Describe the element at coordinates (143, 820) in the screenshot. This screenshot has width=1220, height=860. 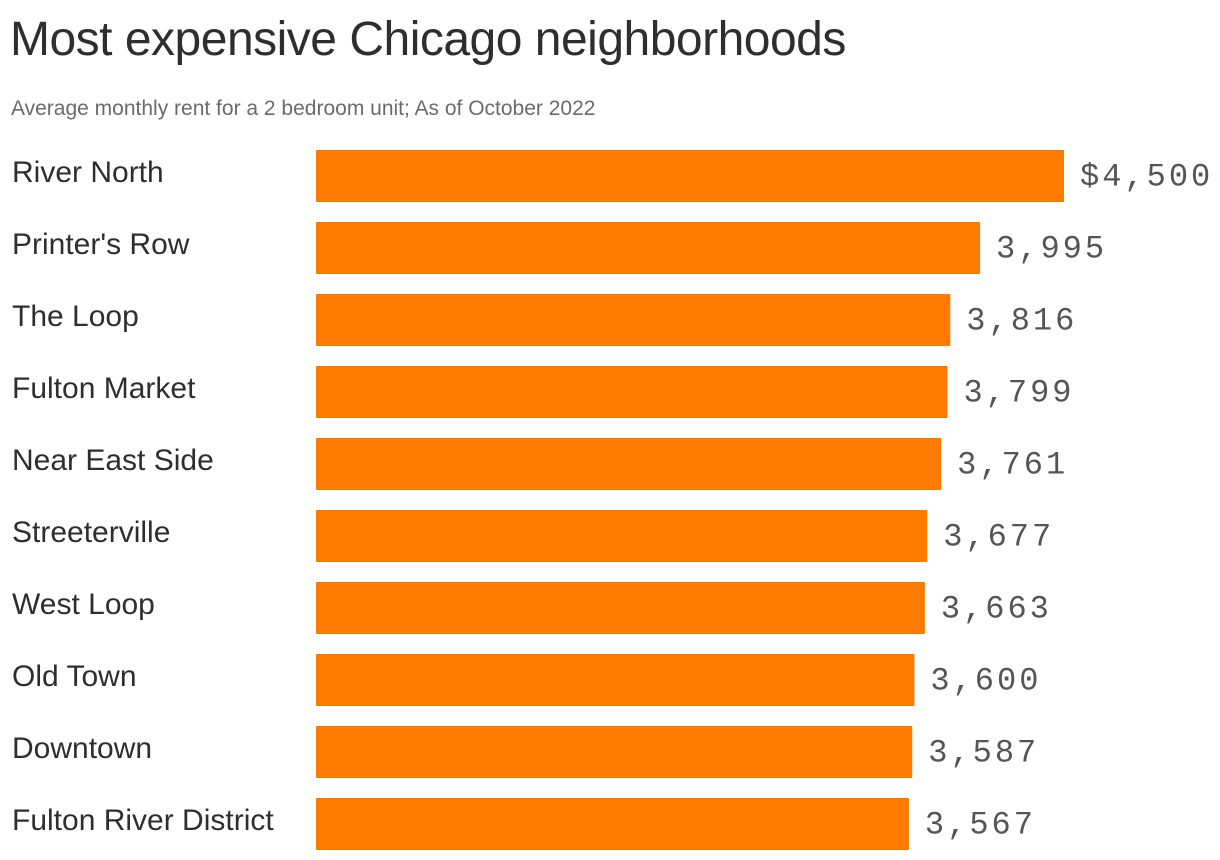
I see `category-label: Fulton River District` at that location.